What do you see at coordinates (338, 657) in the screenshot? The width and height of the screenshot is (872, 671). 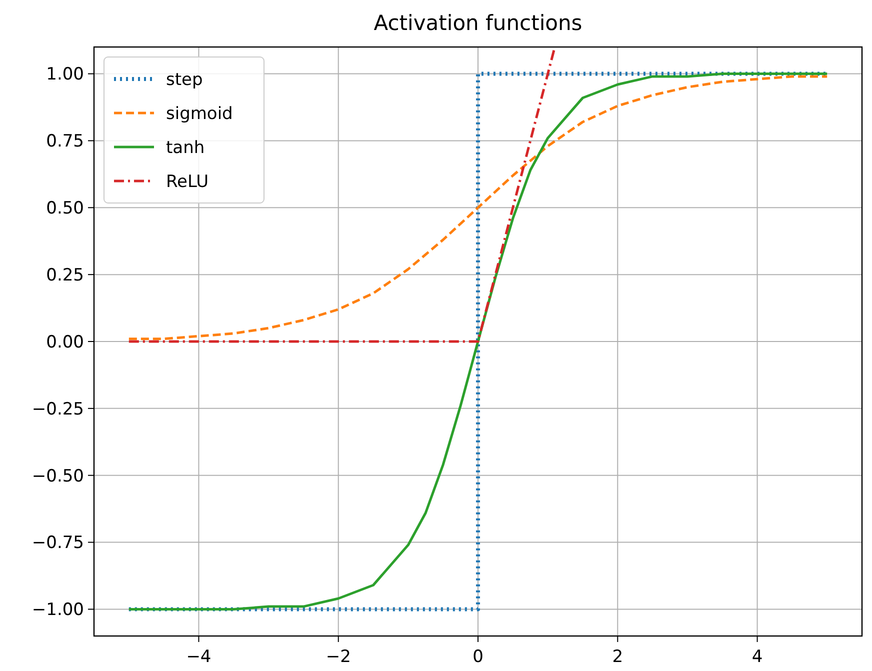 I see `x-tick-label: −2` at bounding box center [338, 657].